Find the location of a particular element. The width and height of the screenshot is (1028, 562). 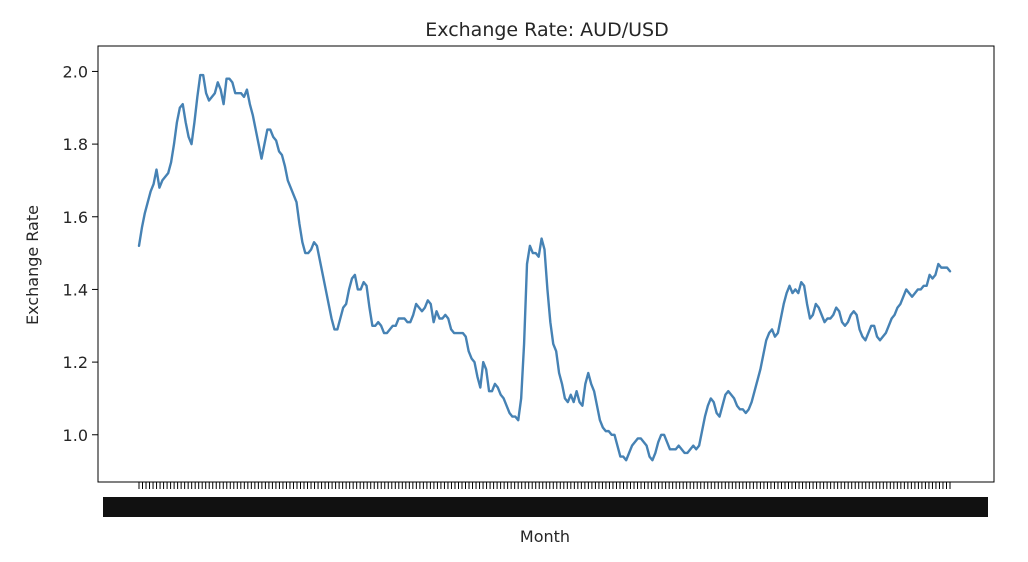

x-tick-labels-overlap is located at coordinates (545, 507).